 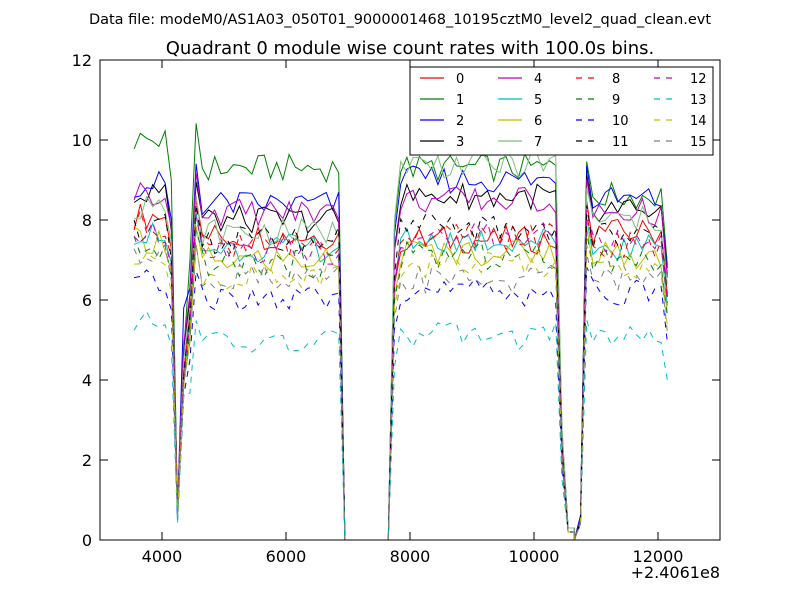 I want to click on y-tick-label: 0, so click(x=87, y=540).